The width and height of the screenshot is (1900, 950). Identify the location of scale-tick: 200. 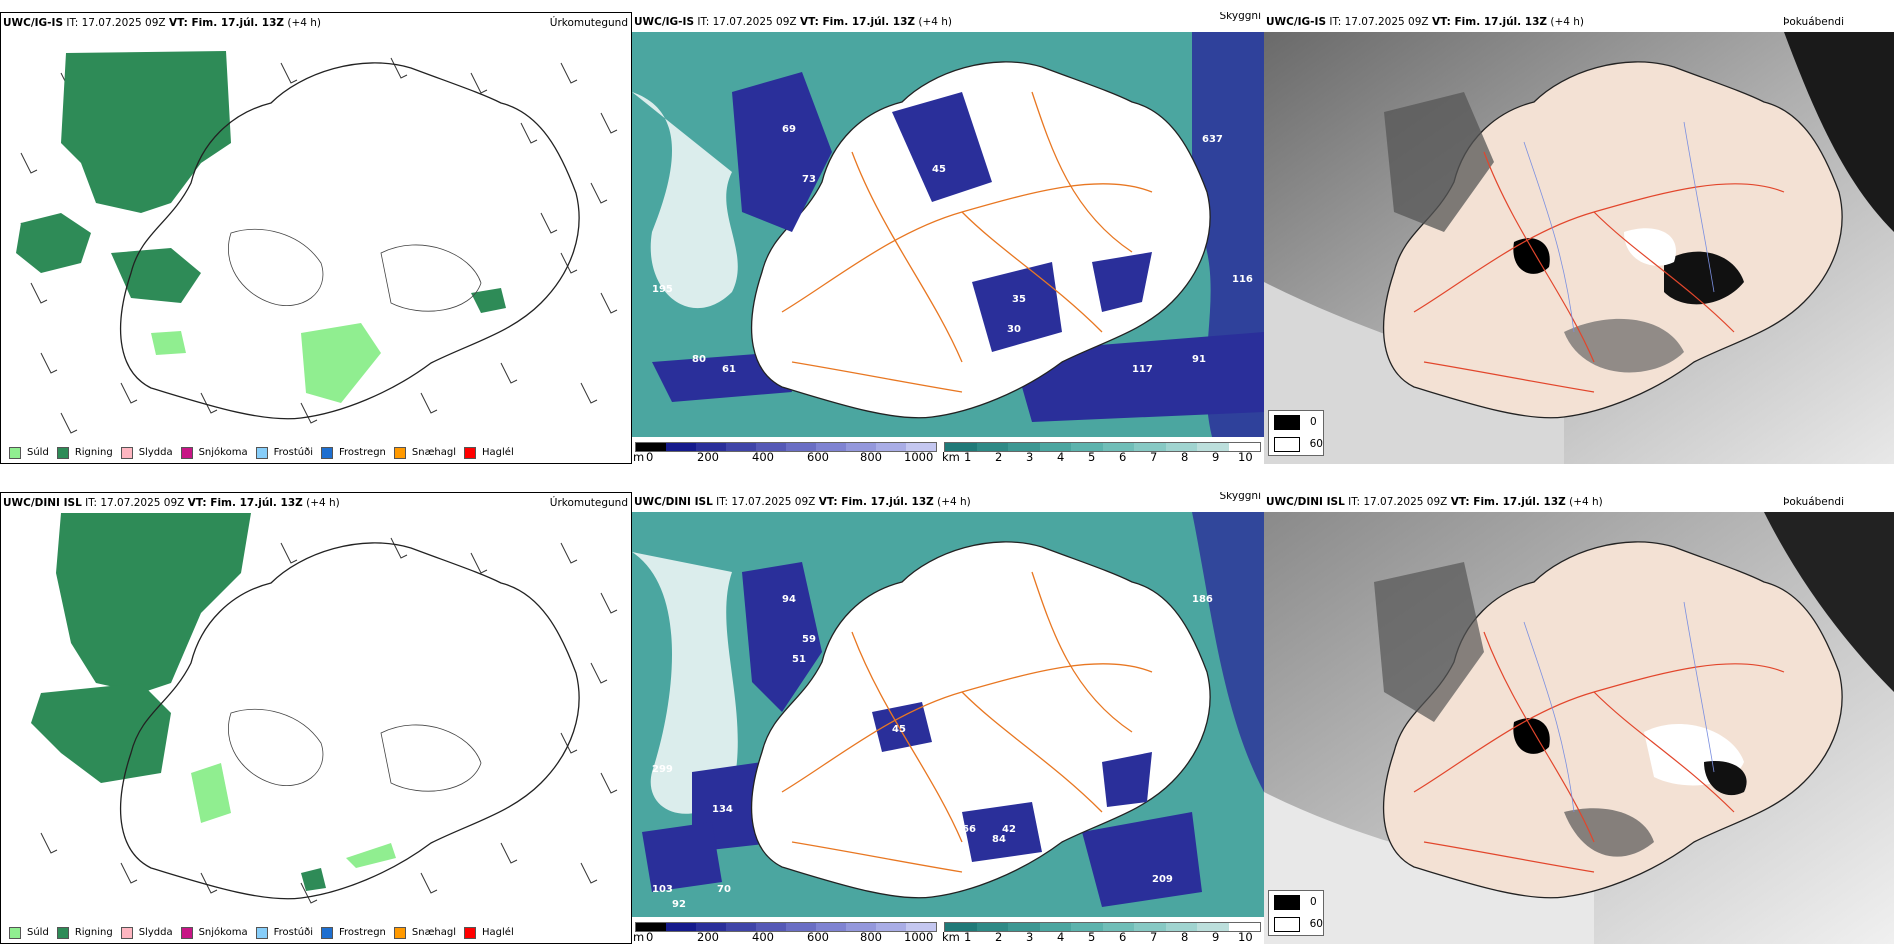
(708, 937).